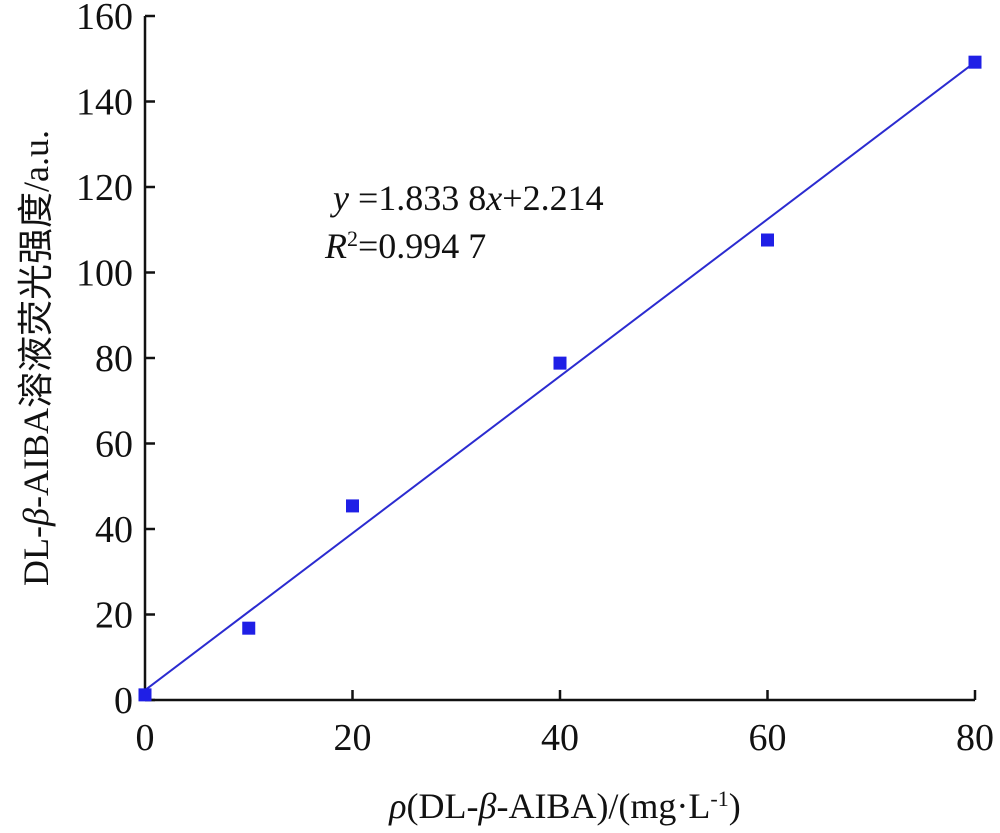  Describe the element at coordinates (114, 445) in the screenshot. I see `y-tick-label: 60` at that location.